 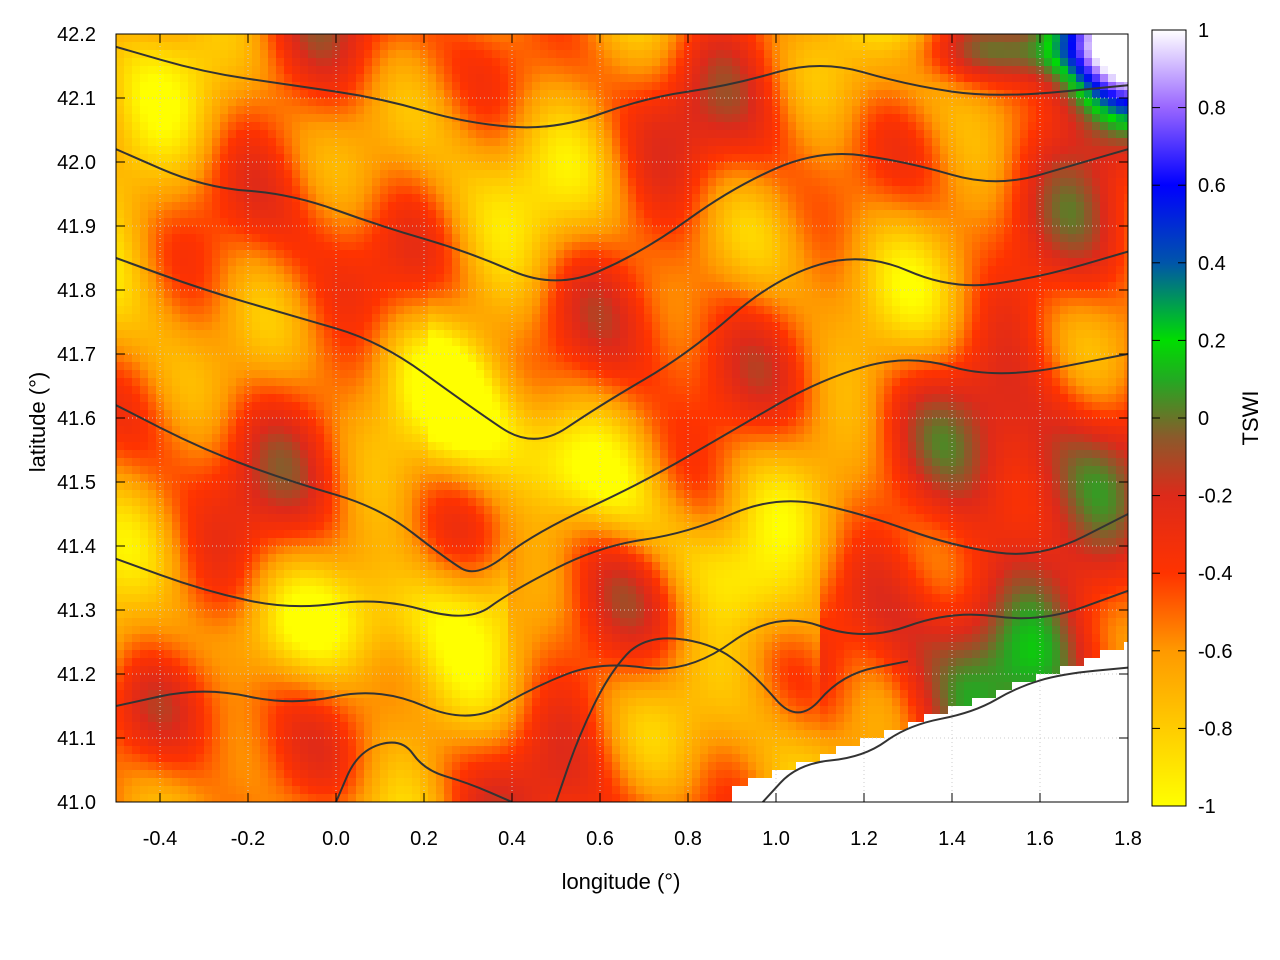 I want to click on x-tick-label: 0.0, so click(x=336, y=839).